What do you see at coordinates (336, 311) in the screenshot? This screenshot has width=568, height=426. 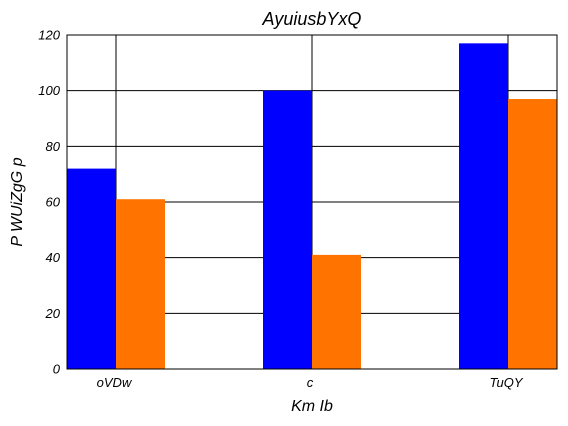 I see `bar-series-2-c` at bounding box center [336, 311].